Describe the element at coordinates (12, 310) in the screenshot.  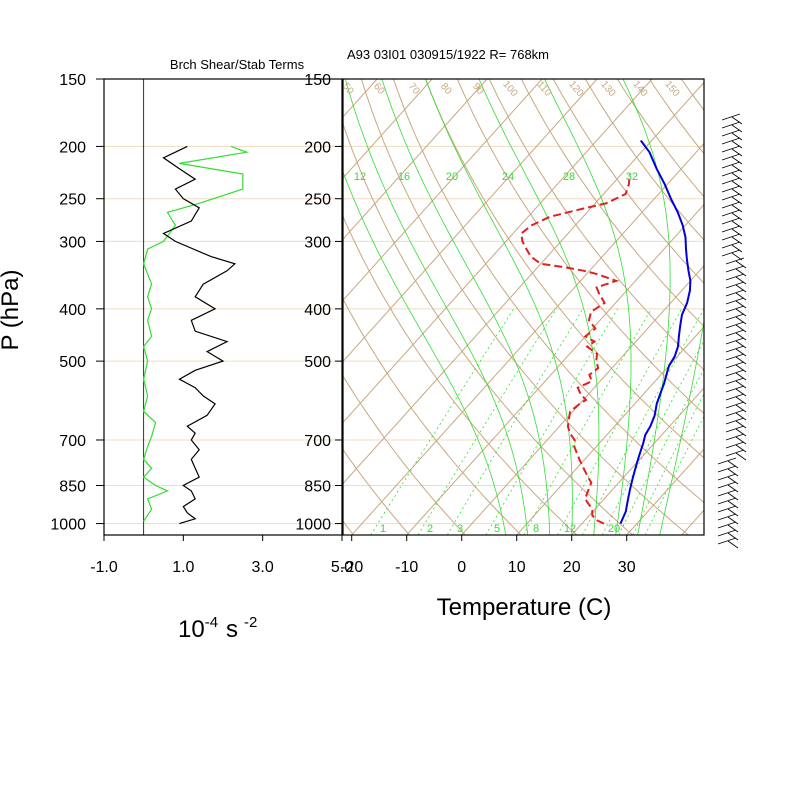
I see `y-axis-label: P (hPa)` at that location.